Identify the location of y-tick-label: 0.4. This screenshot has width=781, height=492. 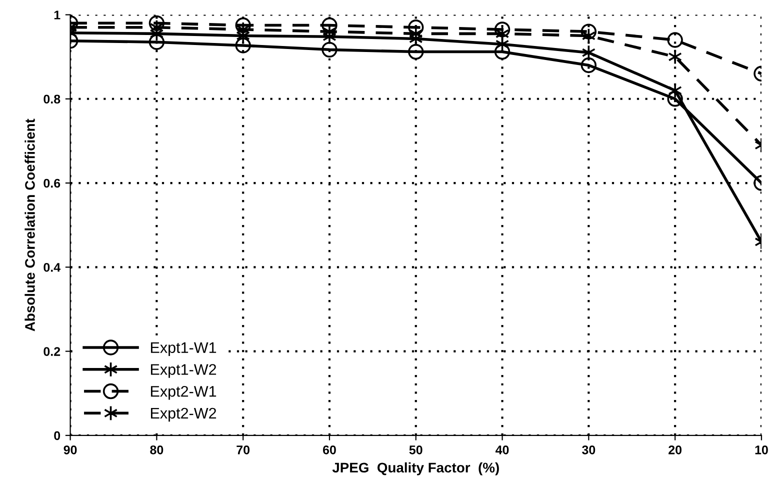
(52, 267).